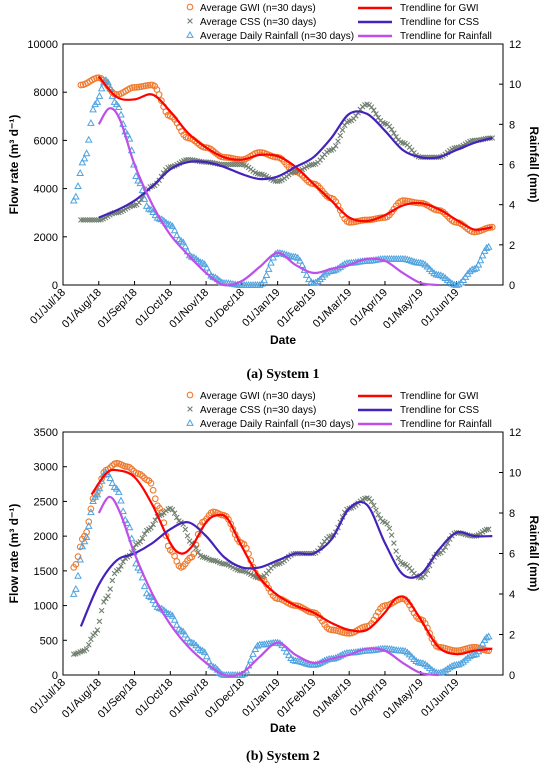 This screenshot has height=766, width=543. I want to click on y-right-tick-label: 2, so click(512, 636).